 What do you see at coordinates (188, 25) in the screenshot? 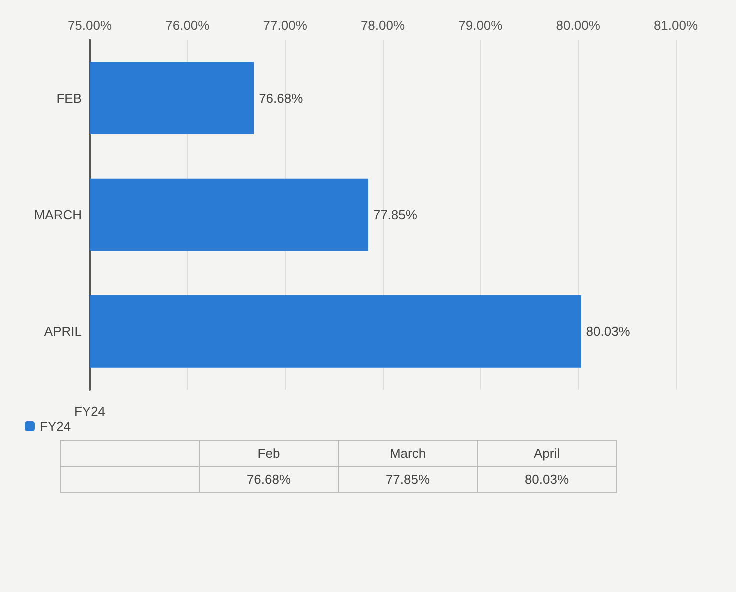
I see `x-tick-label: 76.00%` at bounding box center [188, 25].